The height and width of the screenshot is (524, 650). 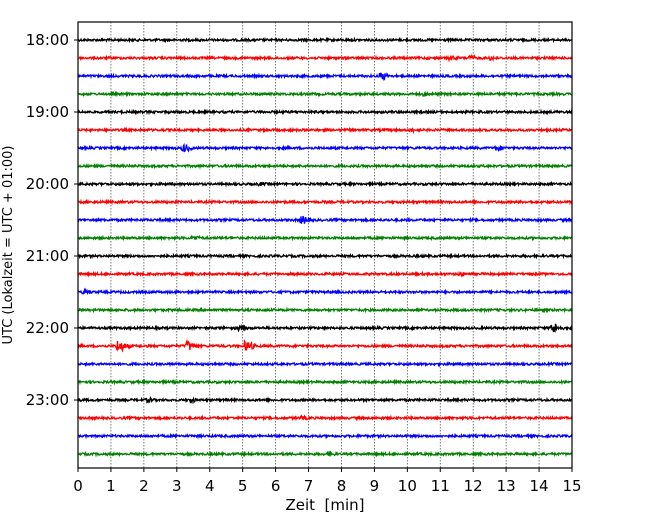 What do you see at coordinates (440, 486) in the screenshot?
I see `x-tick-label: 11` at bounding box center [440, 486].